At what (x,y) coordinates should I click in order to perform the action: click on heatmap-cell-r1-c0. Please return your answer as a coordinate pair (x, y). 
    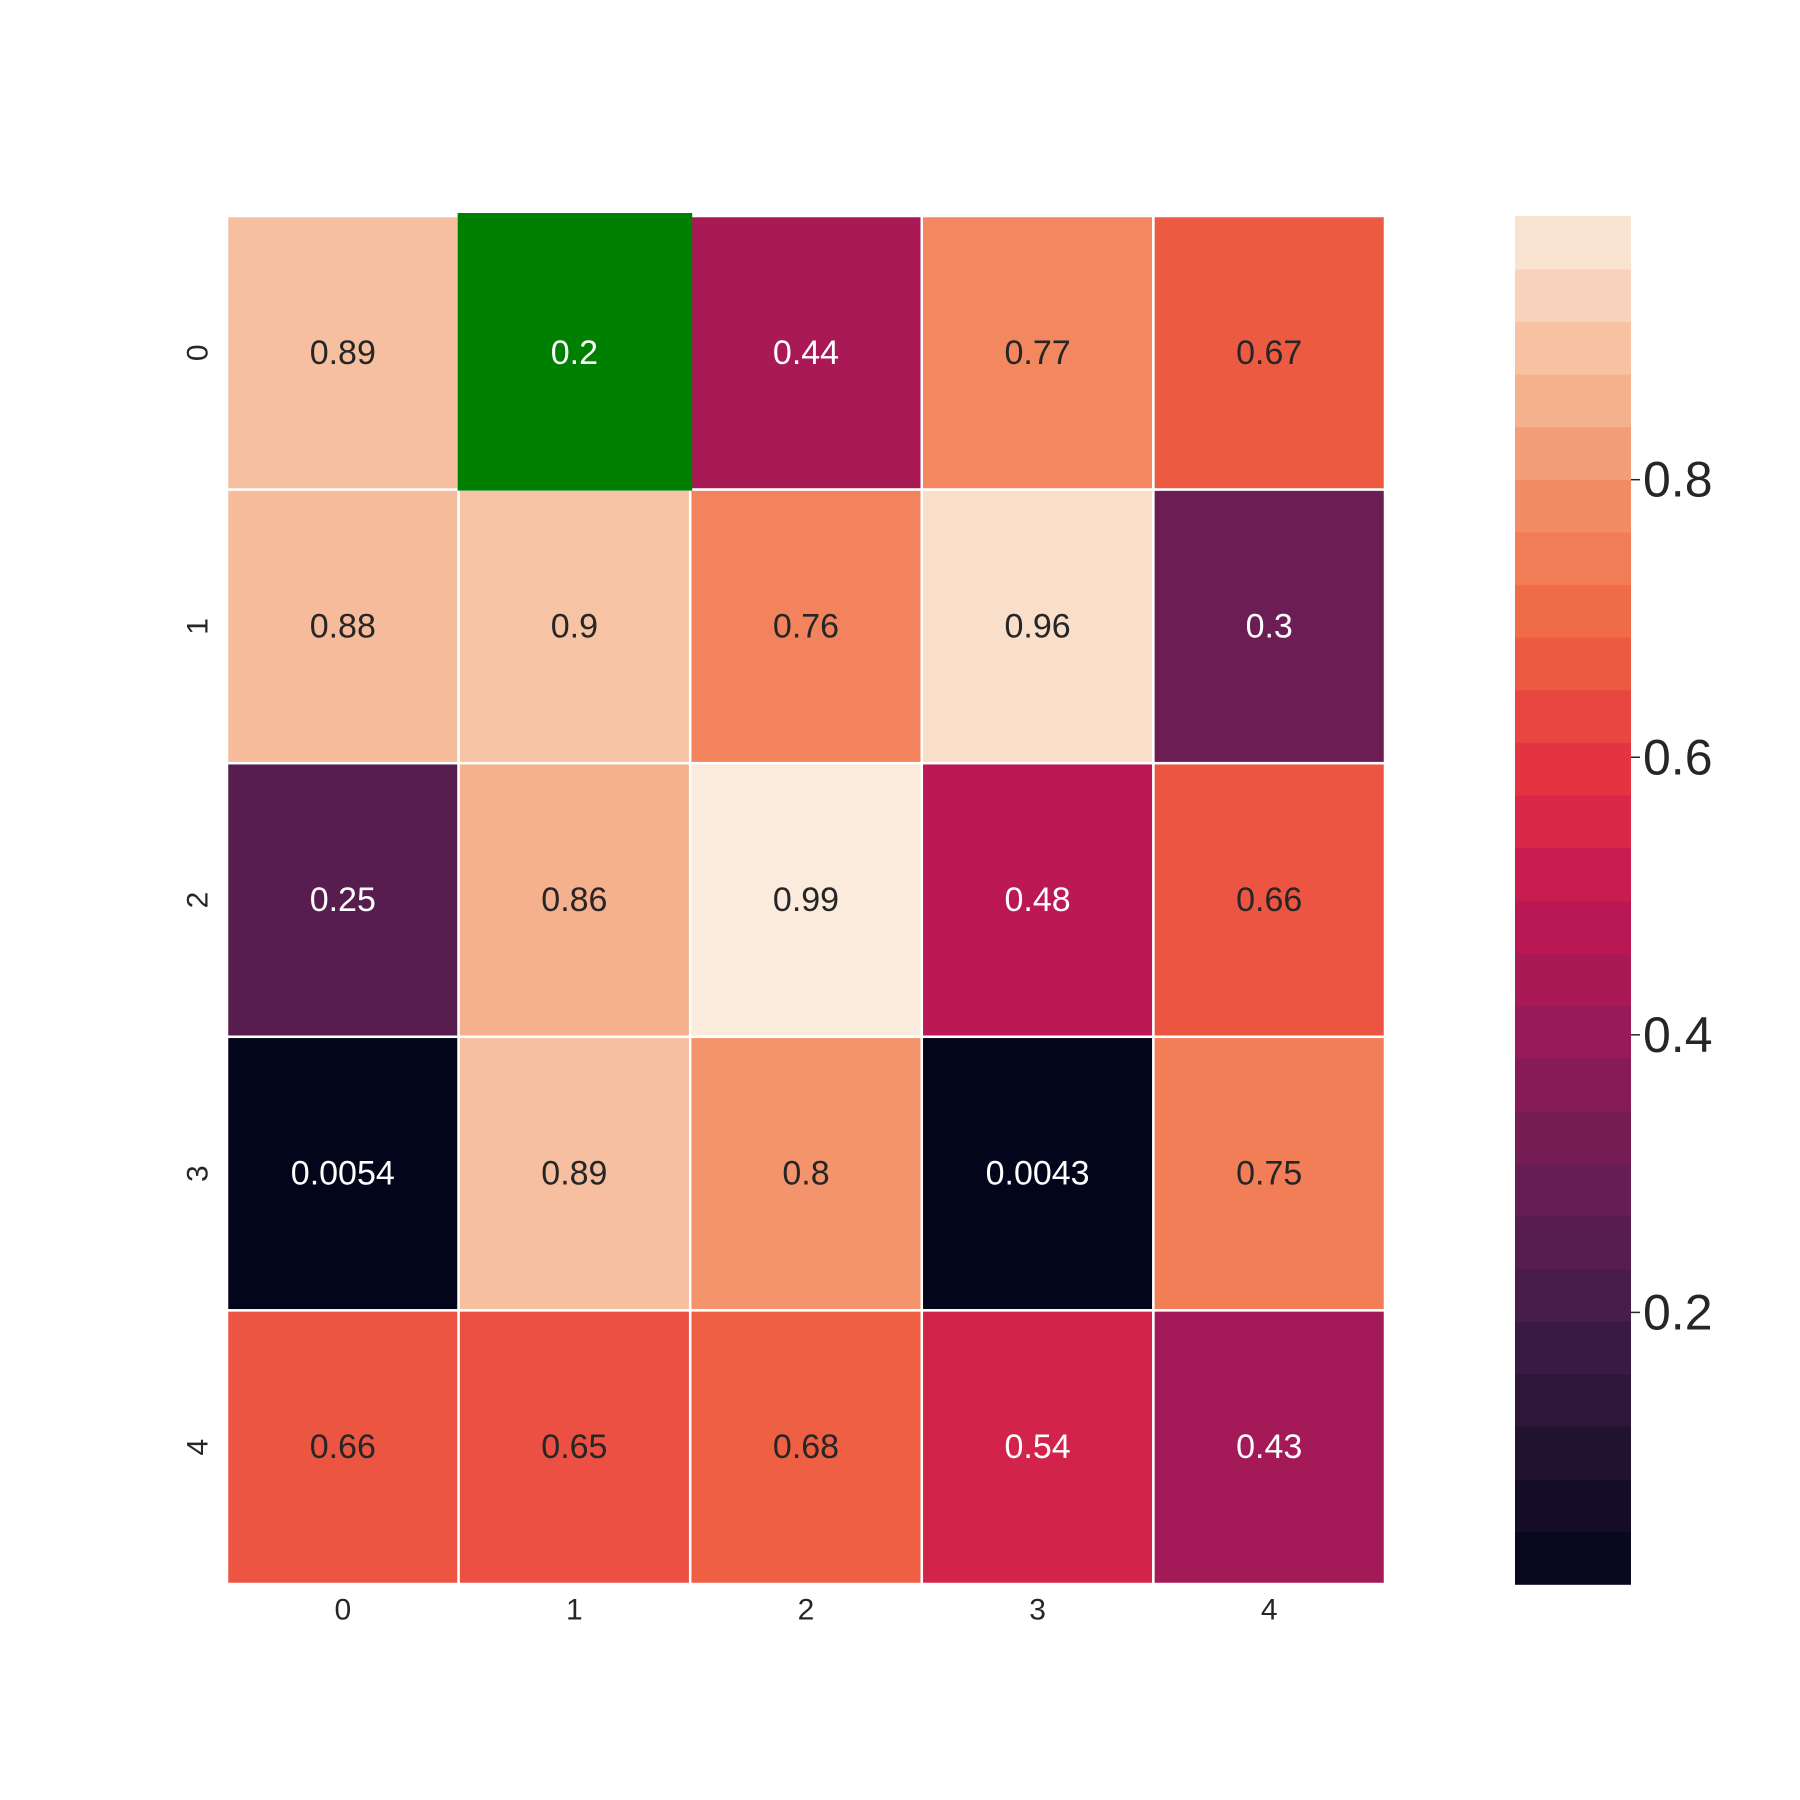
    Looking at the image, I should click on (342, 626).